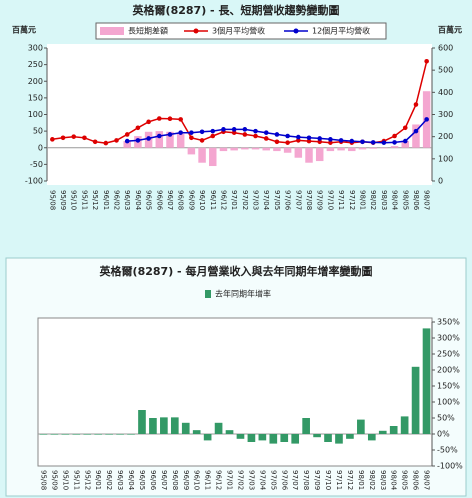 The image size is (472, 498). Describe the element at coordinates (159, 200) in the screenshot. I see `x-tick-label: 96/06` at that location.